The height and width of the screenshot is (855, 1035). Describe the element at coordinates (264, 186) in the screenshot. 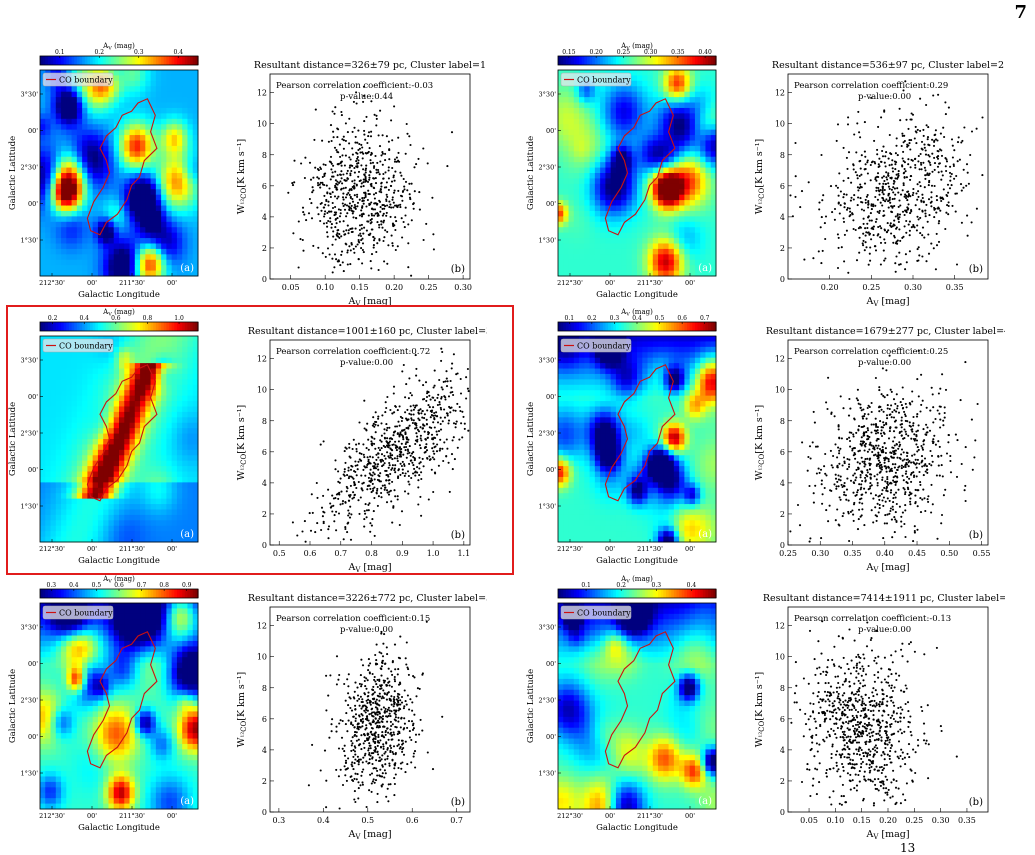

I see `y-tick-label: 6` at that location.